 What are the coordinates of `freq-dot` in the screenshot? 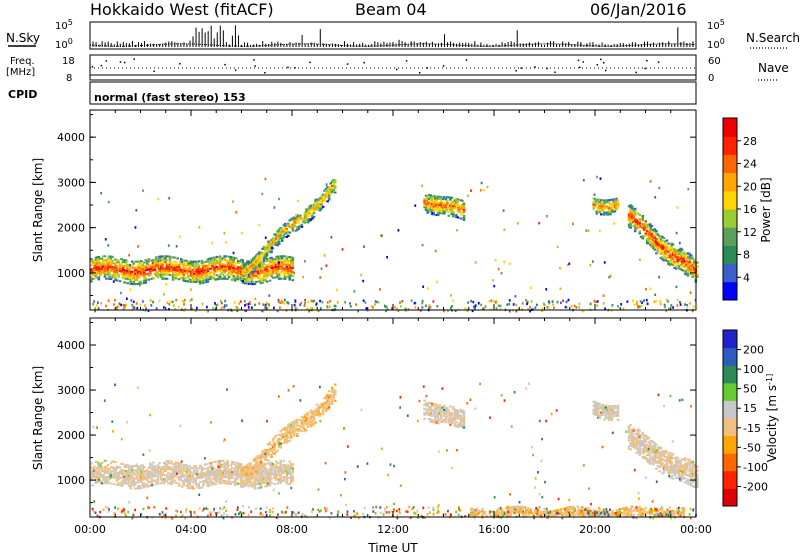 It's located at (597, 64).